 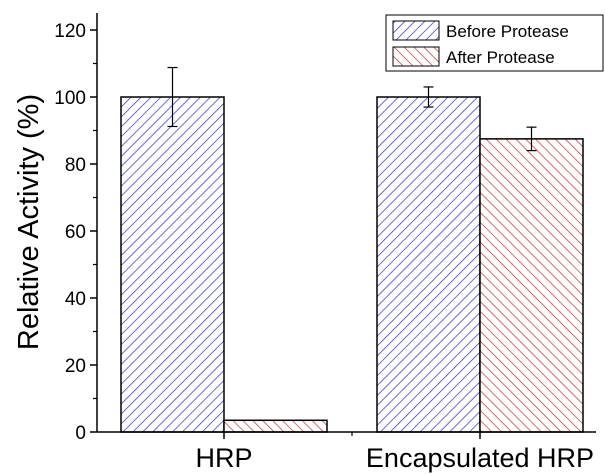 What do you see at coordinates (75, 366) in the screenshot?
I see `y-tick-label-20: 20` at bounding box center [75, 366].